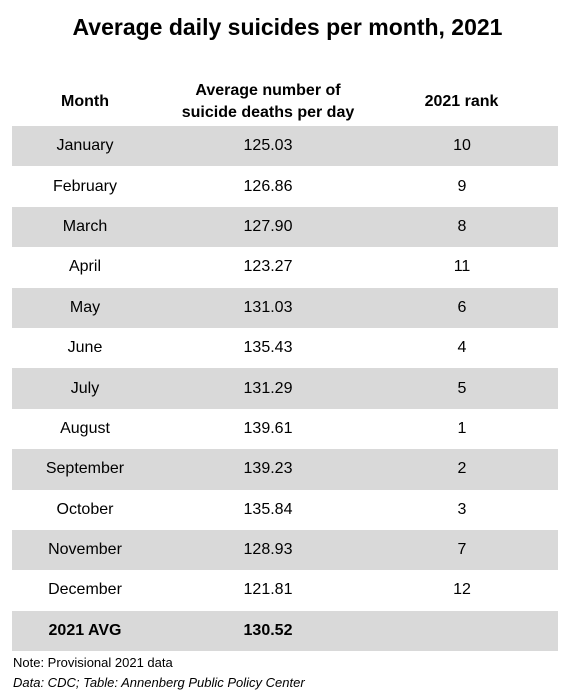 Image resolution: width=575 pixels, height=700 pixels. I want to click on cell-average: 131.03, so click(268, 307).